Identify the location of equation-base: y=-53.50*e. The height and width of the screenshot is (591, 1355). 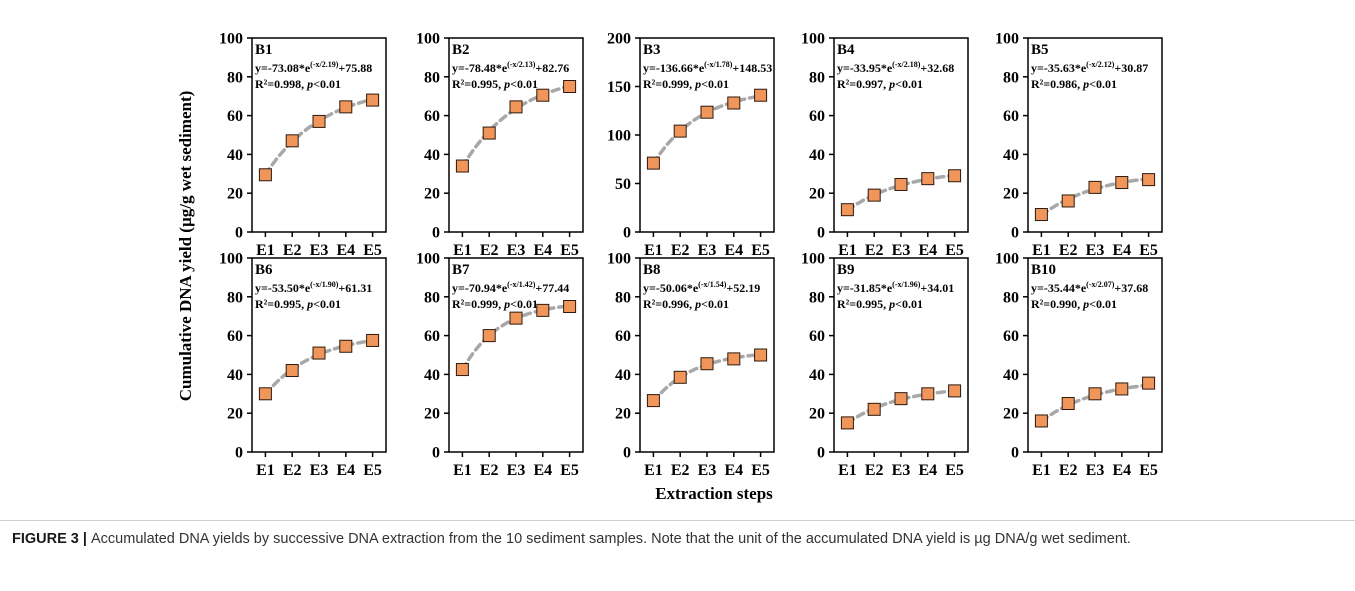
(283, 288).